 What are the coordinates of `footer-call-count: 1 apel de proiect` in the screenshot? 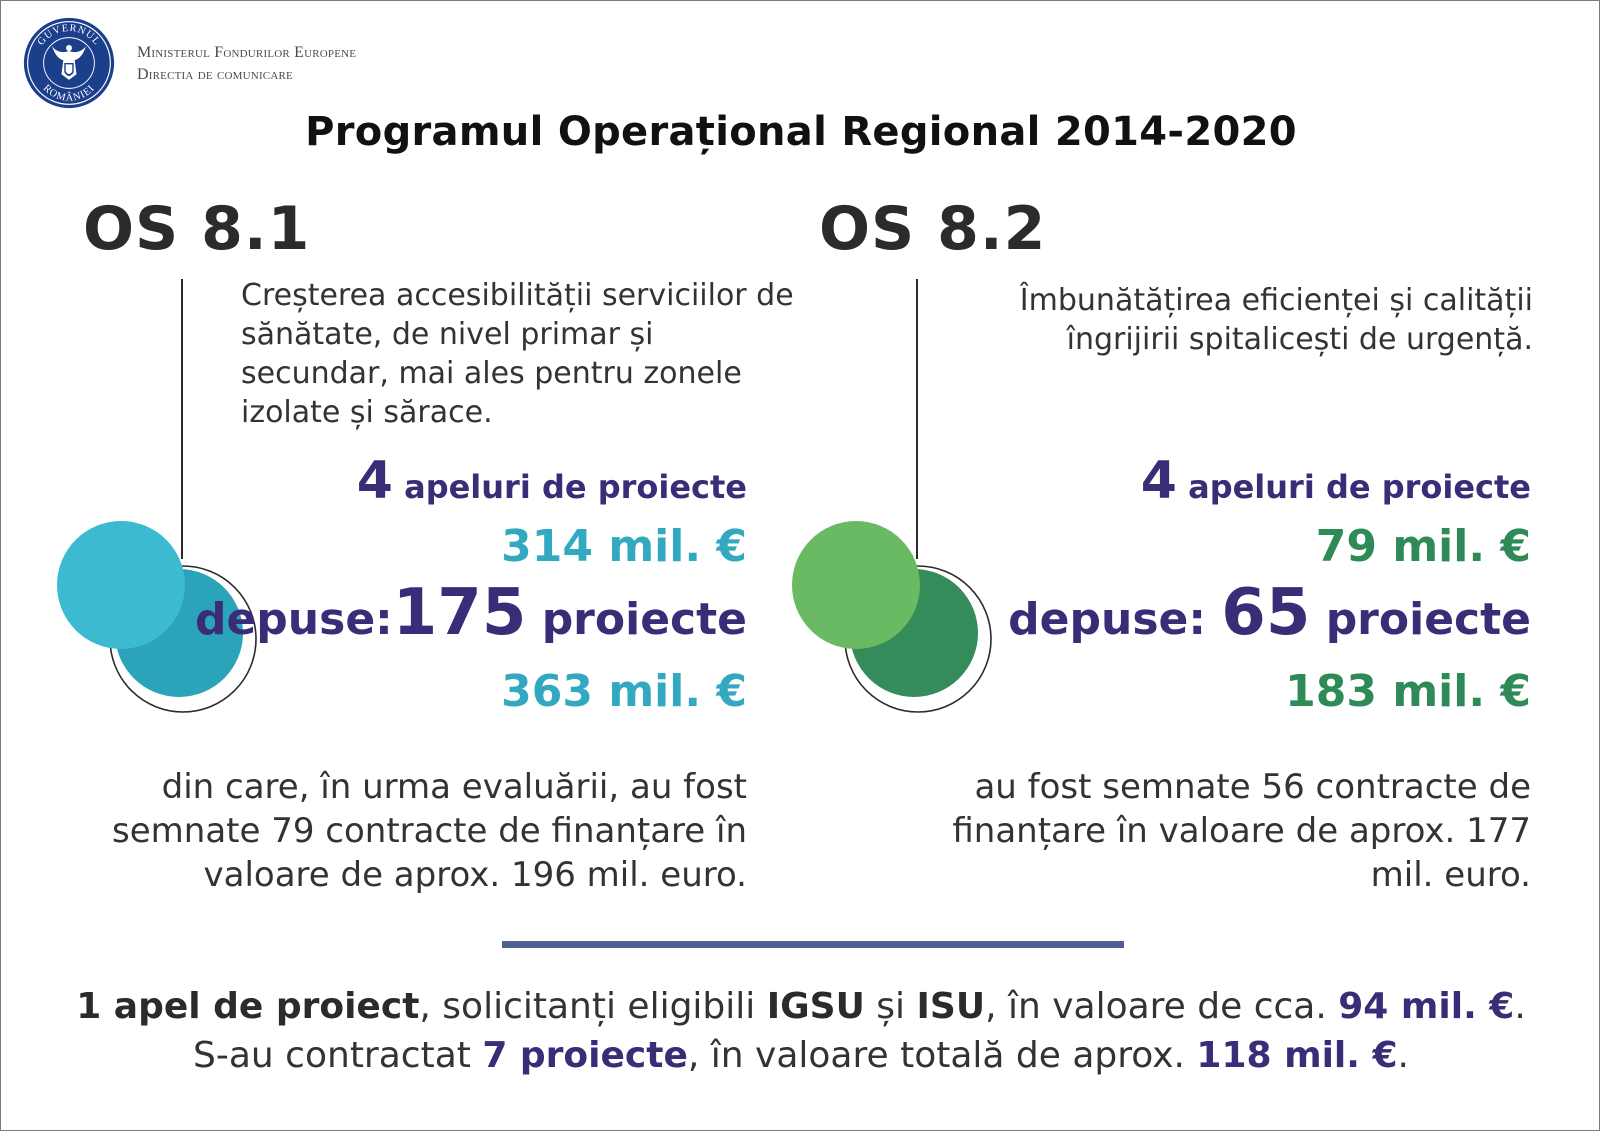 It's located at (248, 1006).